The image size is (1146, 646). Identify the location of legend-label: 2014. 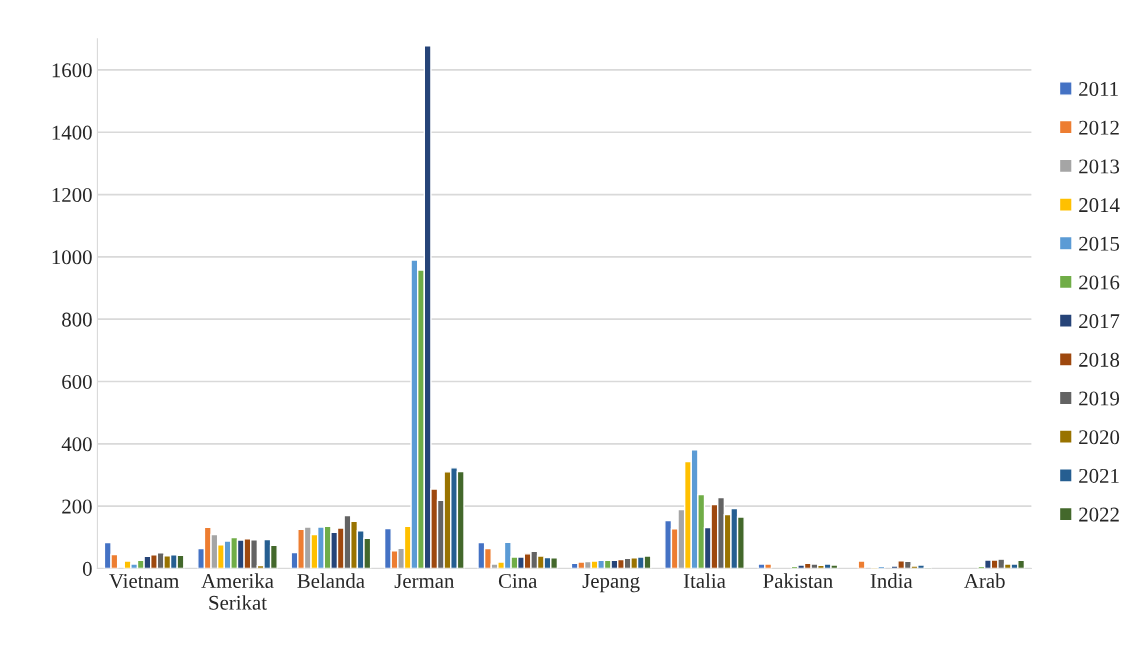
(1099, 205).